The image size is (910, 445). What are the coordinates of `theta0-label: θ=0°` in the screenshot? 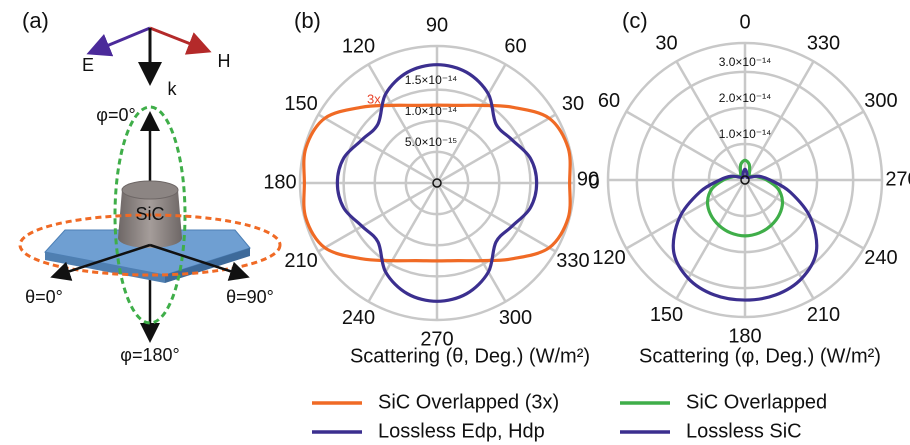 It's located at (44, 297).